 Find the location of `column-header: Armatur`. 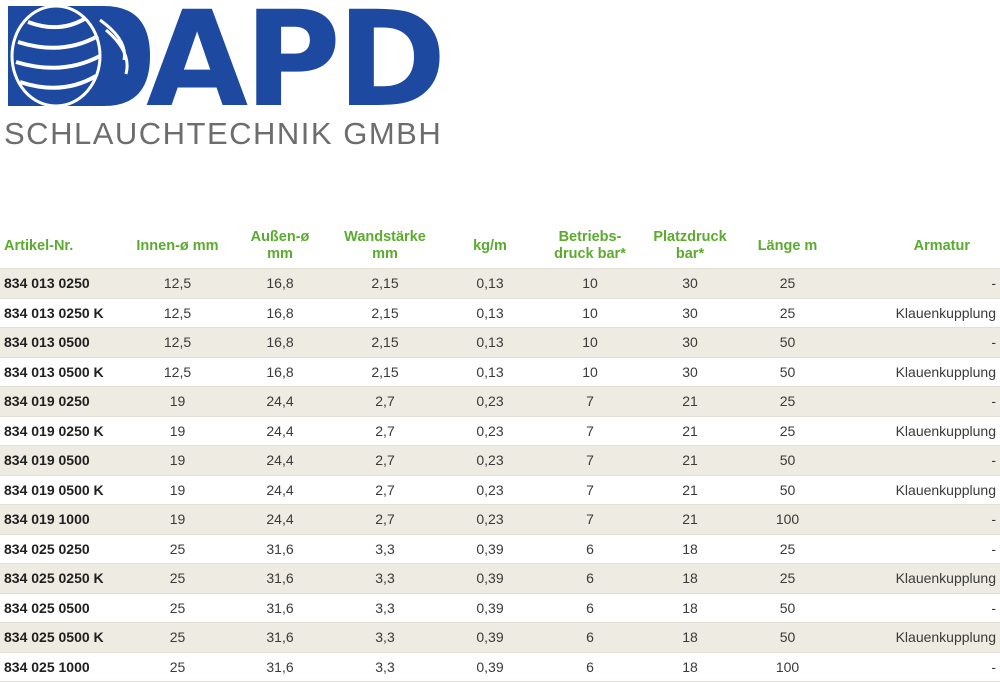

column-header: Armatur is located at coordinates (917, 246).